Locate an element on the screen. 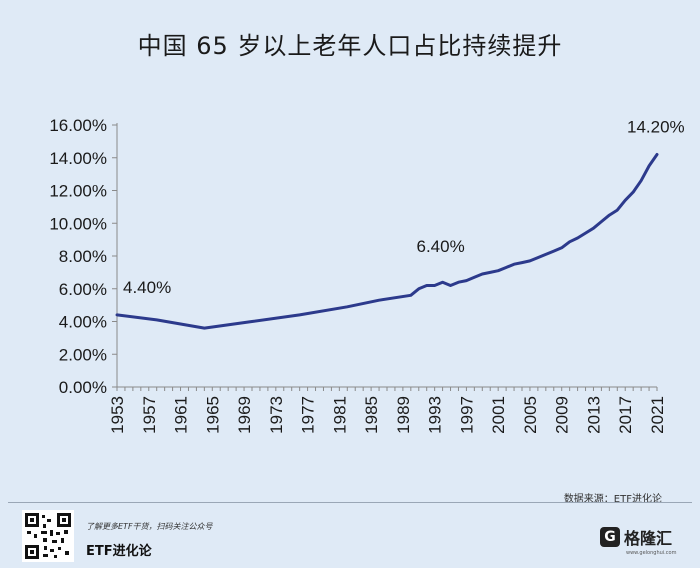 The width and height of the screenshot is (700, 568). footer-divider is located at coordinates (350, 502).